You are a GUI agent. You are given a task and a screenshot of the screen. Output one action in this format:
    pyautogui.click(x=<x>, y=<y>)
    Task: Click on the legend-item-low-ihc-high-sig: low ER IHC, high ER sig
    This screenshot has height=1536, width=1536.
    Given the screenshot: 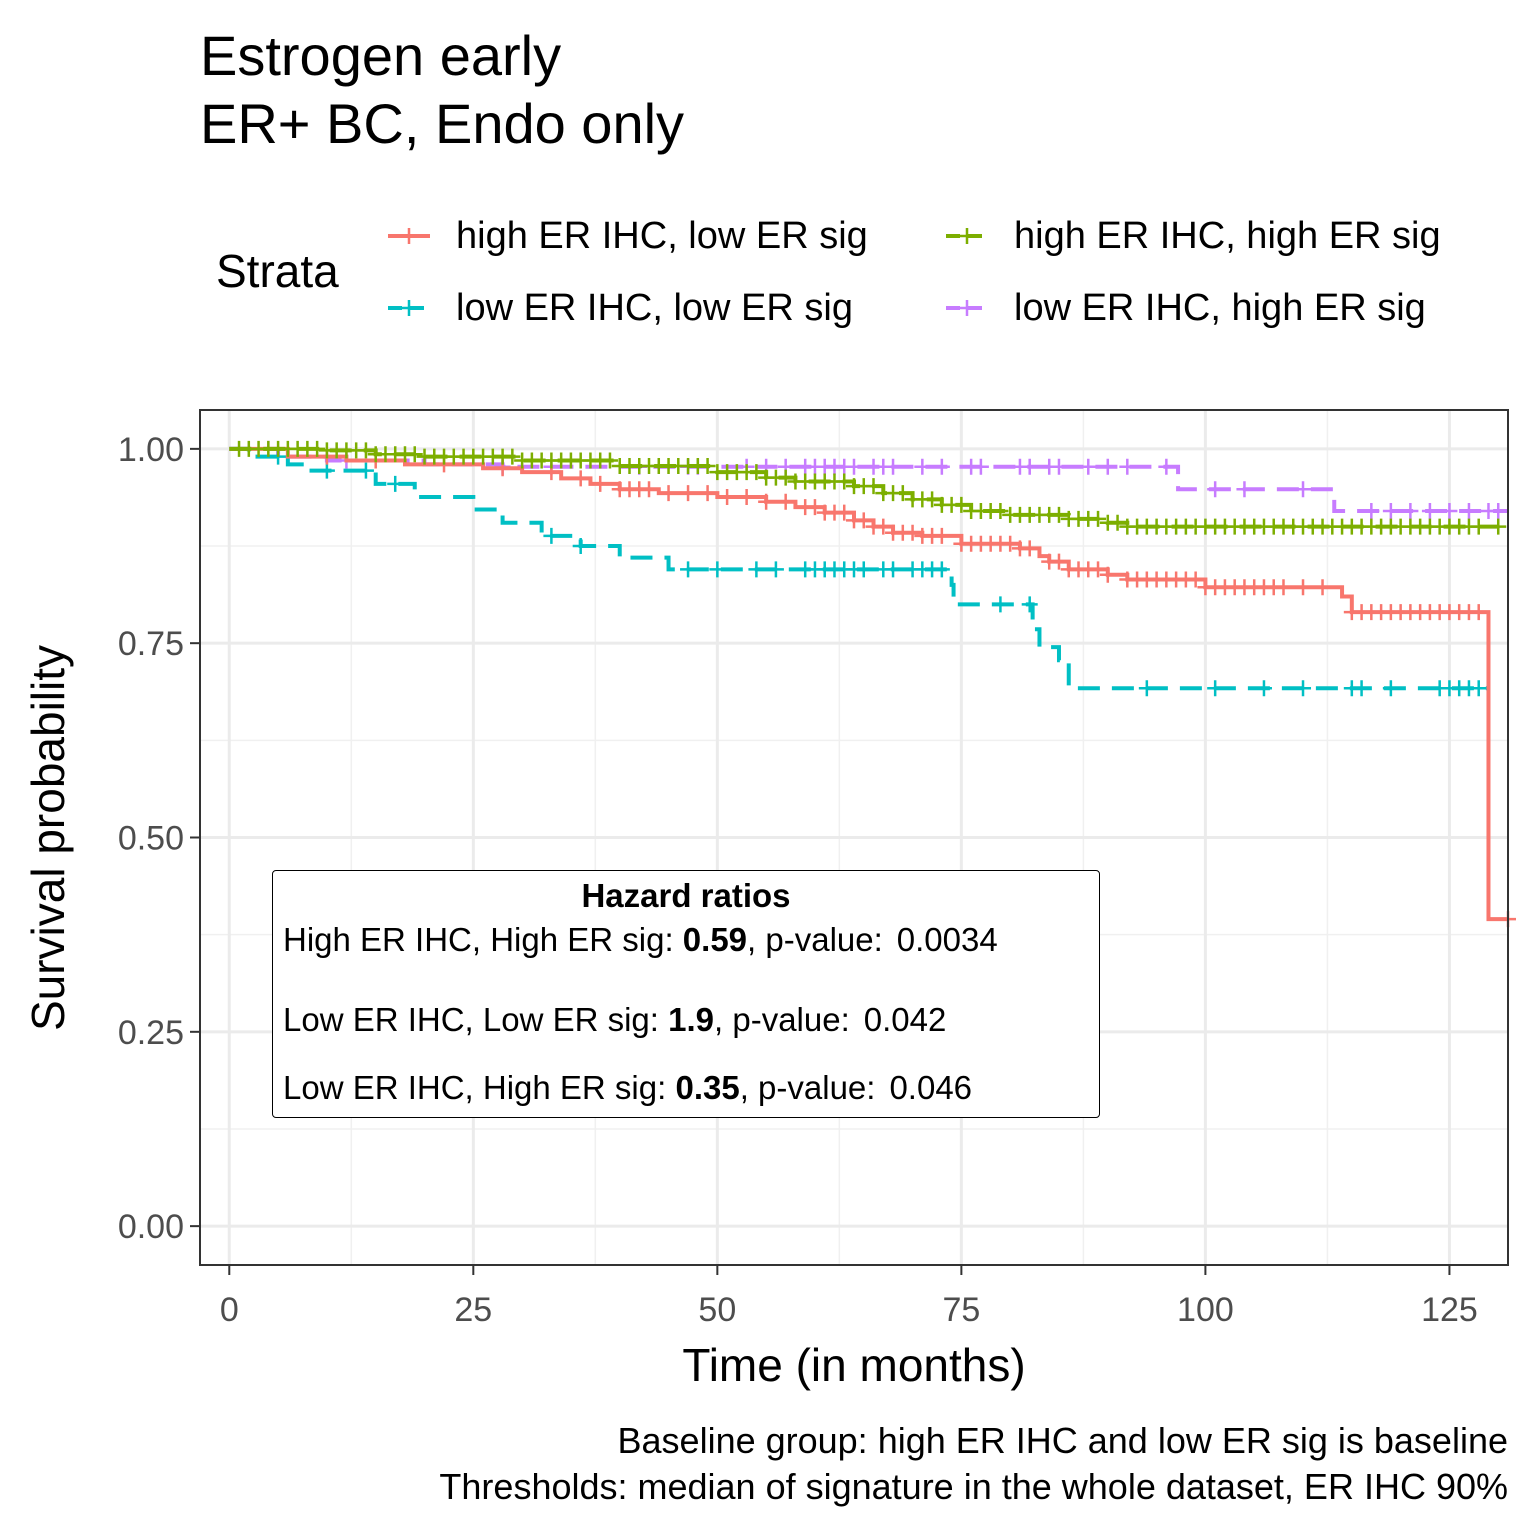 What is the action you would take?
    pyautogui.click(x=1184, y=308)
    